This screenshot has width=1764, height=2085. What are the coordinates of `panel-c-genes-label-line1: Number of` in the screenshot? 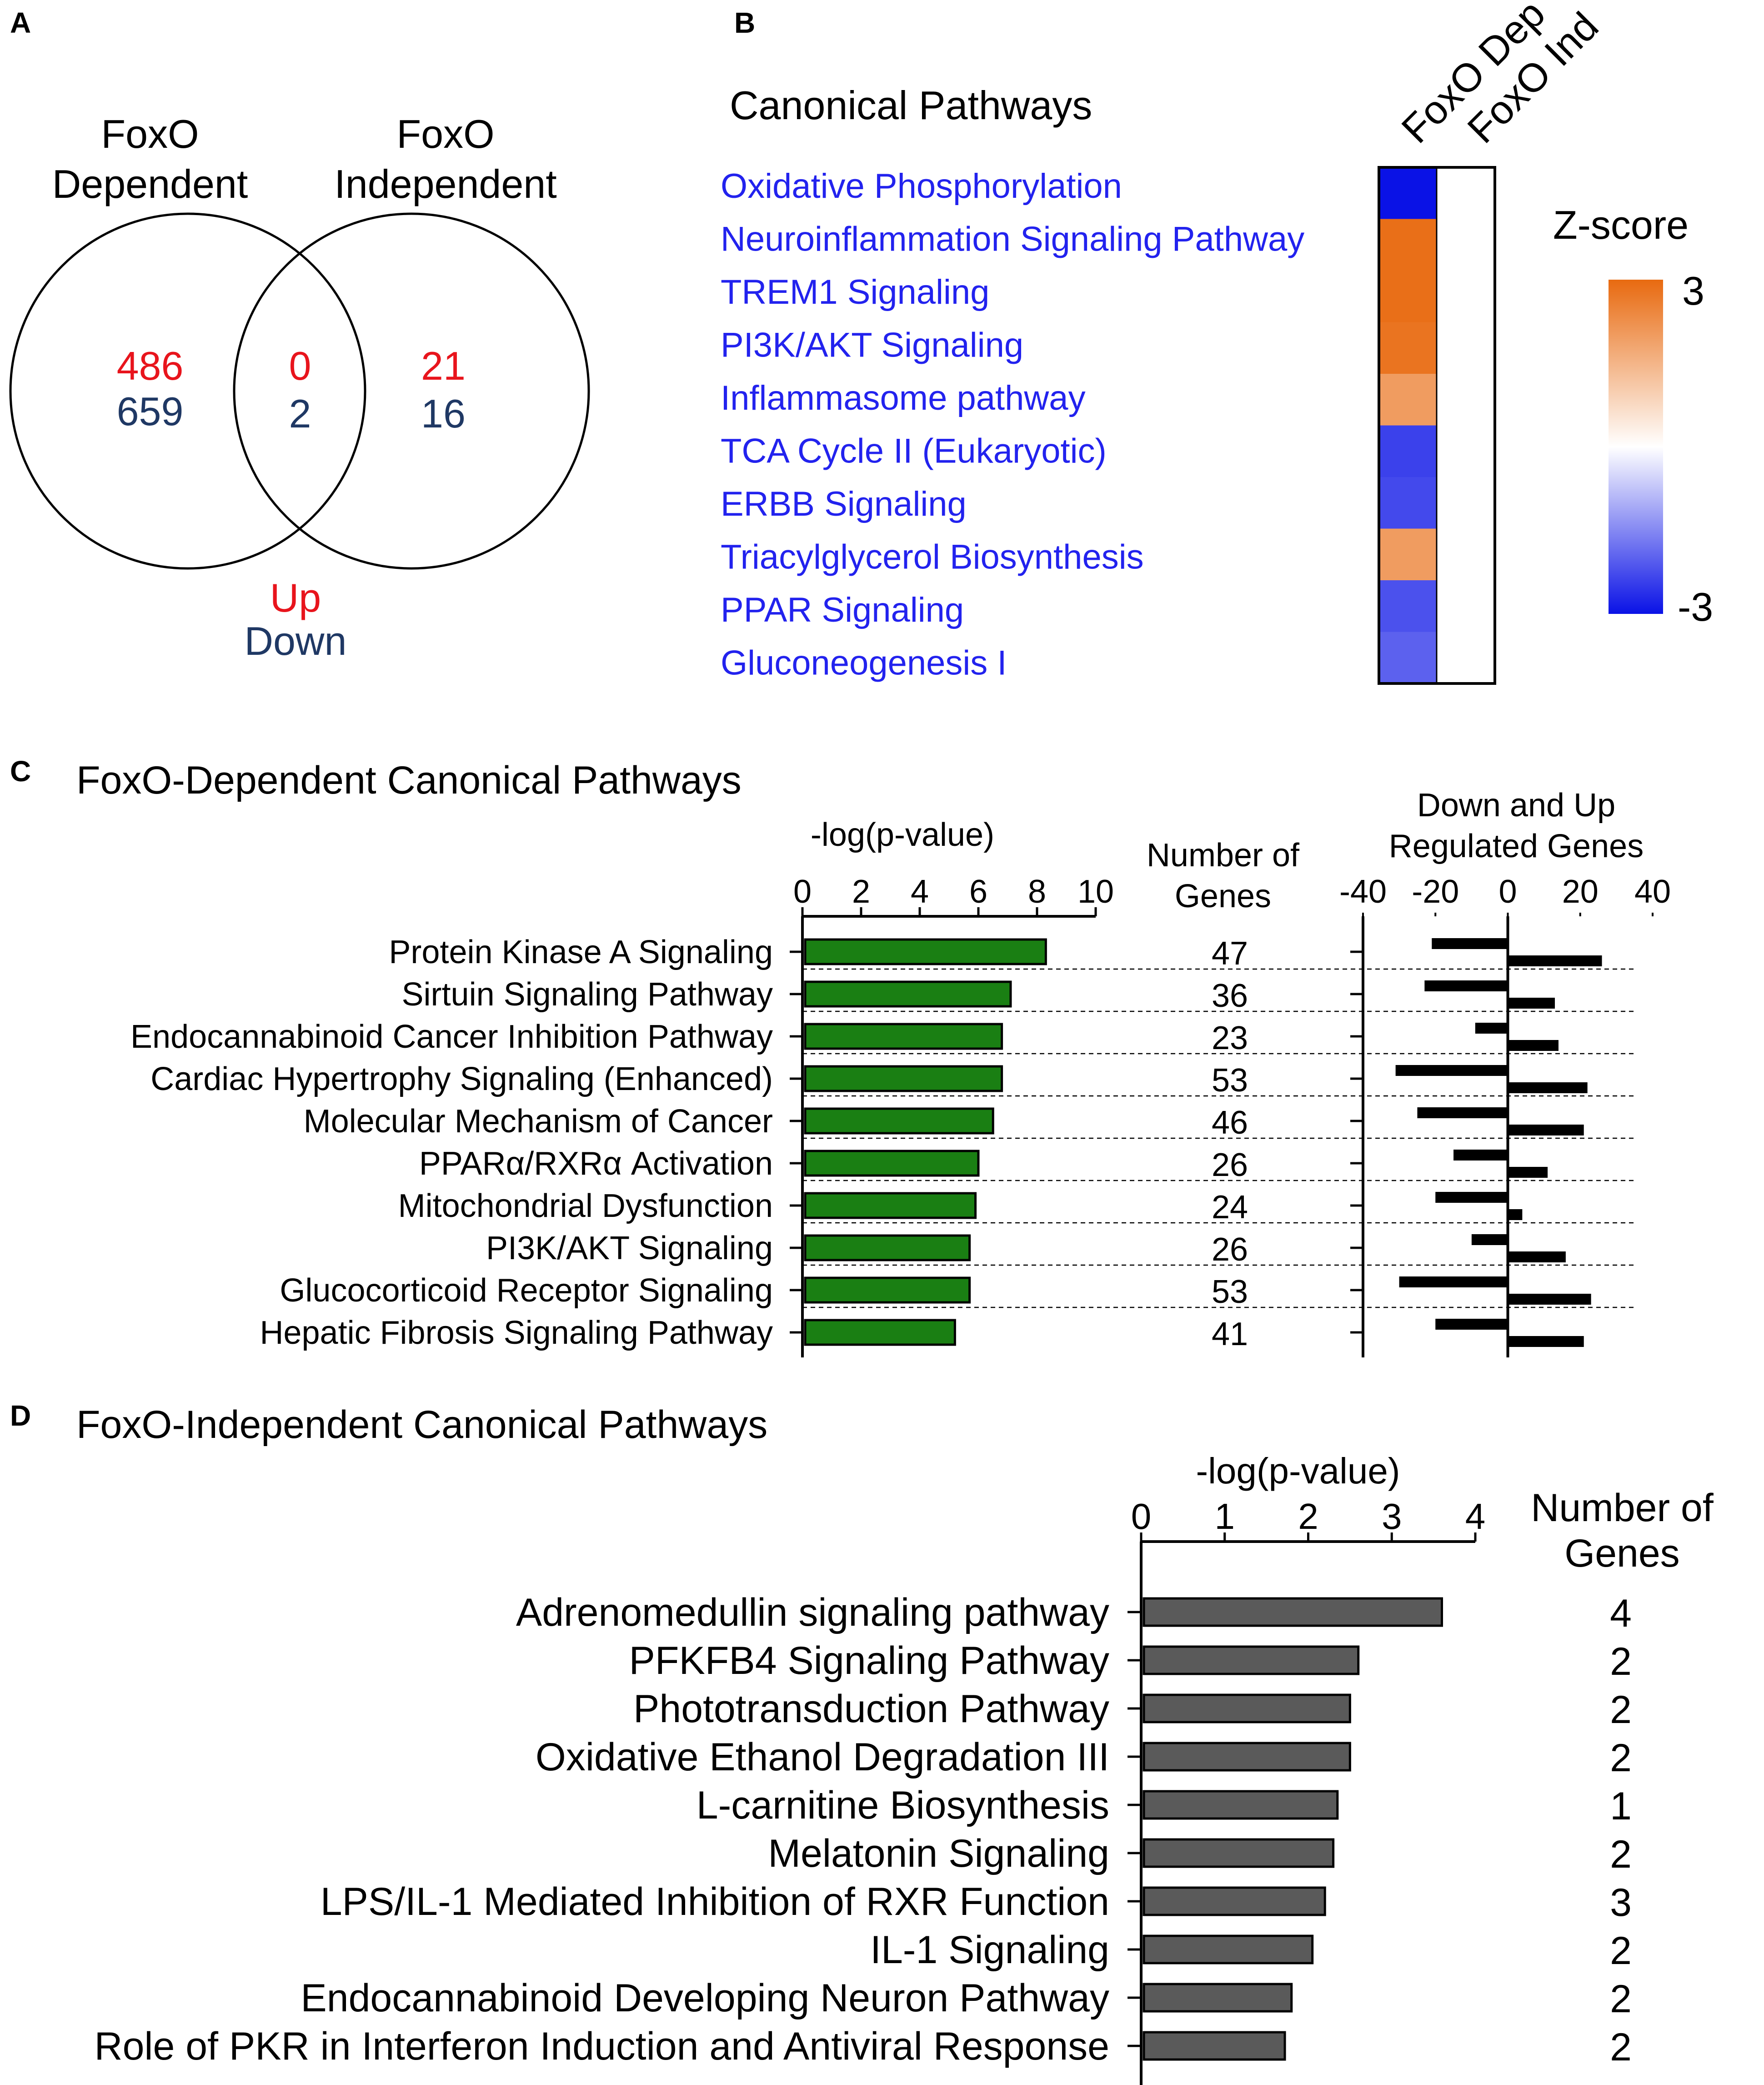 It's located at (1223, 855).